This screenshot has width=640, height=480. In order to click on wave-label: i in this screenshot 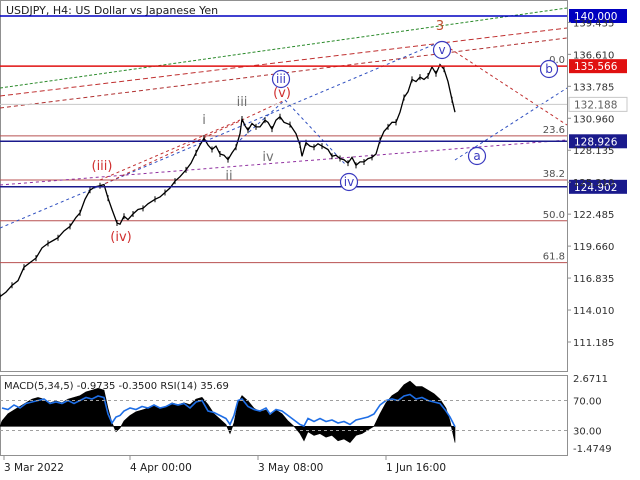, I will do `click(204, 120)`.